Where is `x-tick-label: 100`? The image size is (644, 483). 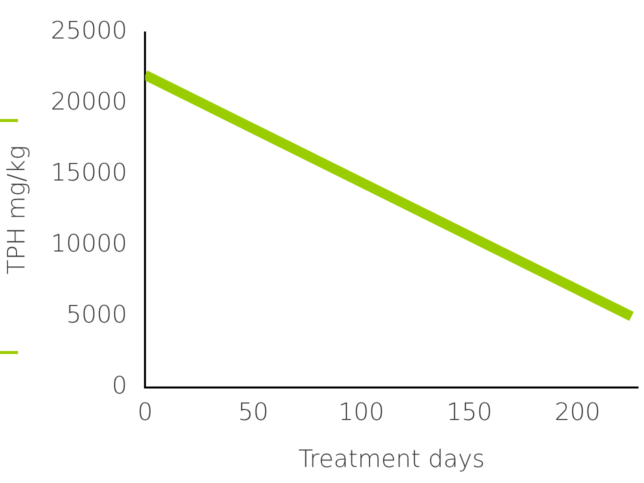
x-tick-label: 100 is located at coordinates (361, 412).